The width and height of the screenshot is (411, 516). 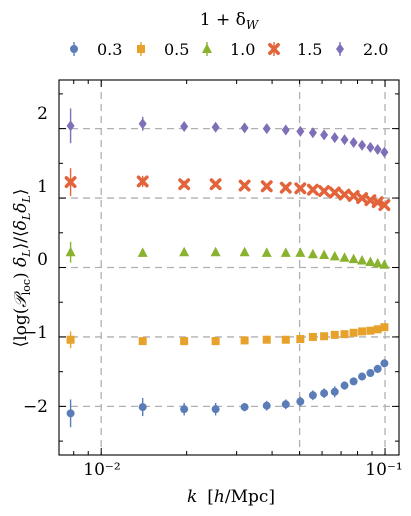 I want to click on y-tick-label: 0, so click(x=42, y=260).